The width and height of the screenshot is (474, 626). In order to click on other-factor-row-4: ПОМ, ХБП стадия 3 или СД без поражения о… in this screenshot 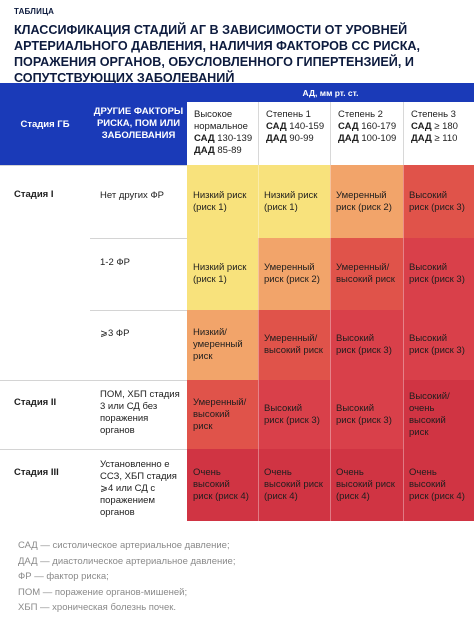, I will do `click(140, 412)`.